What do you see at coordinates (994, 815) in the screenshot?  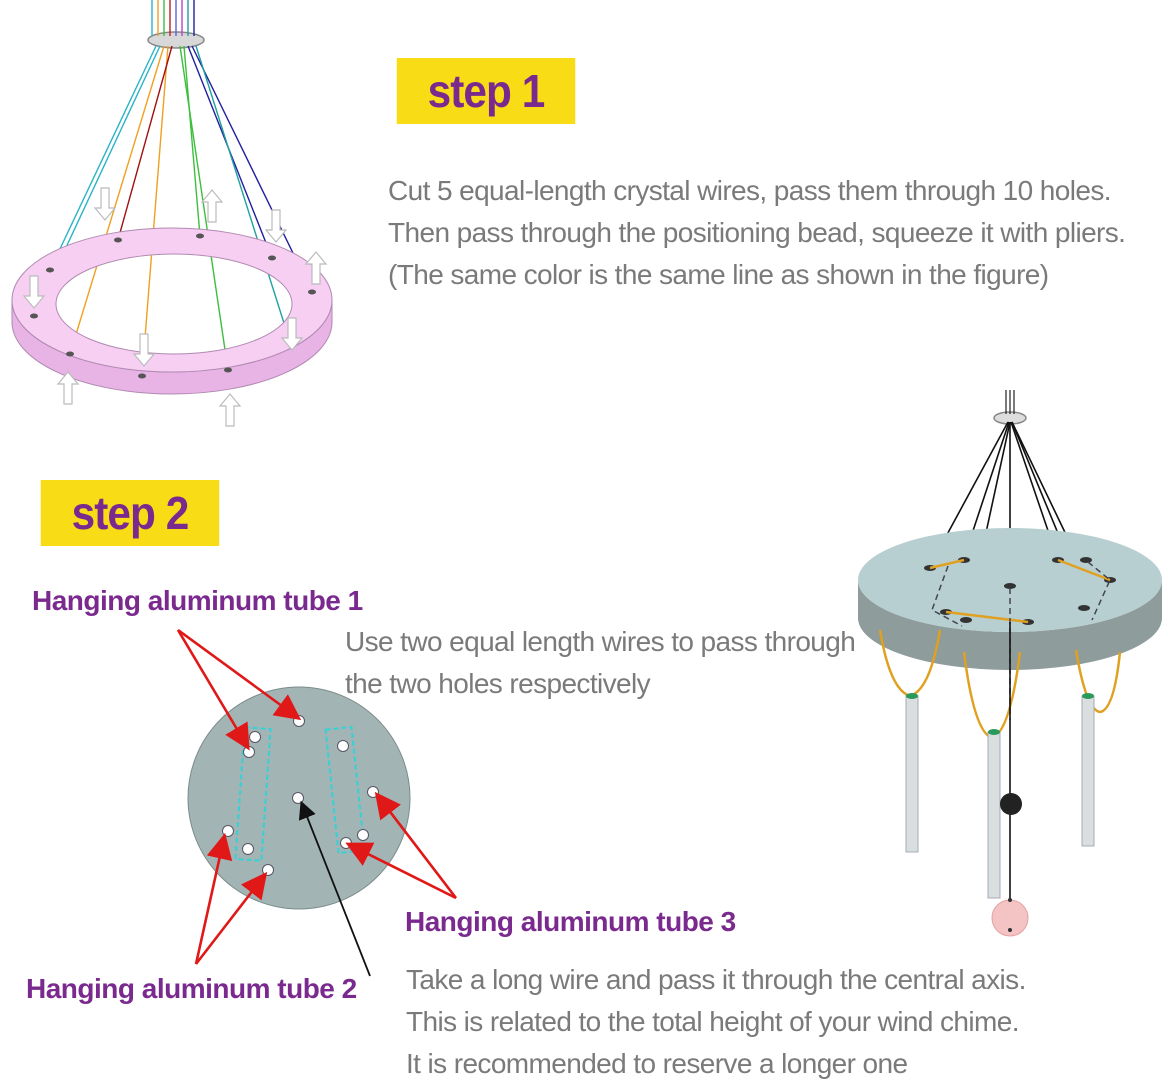 I see `tube-middle` at bounding box center [994, 815].